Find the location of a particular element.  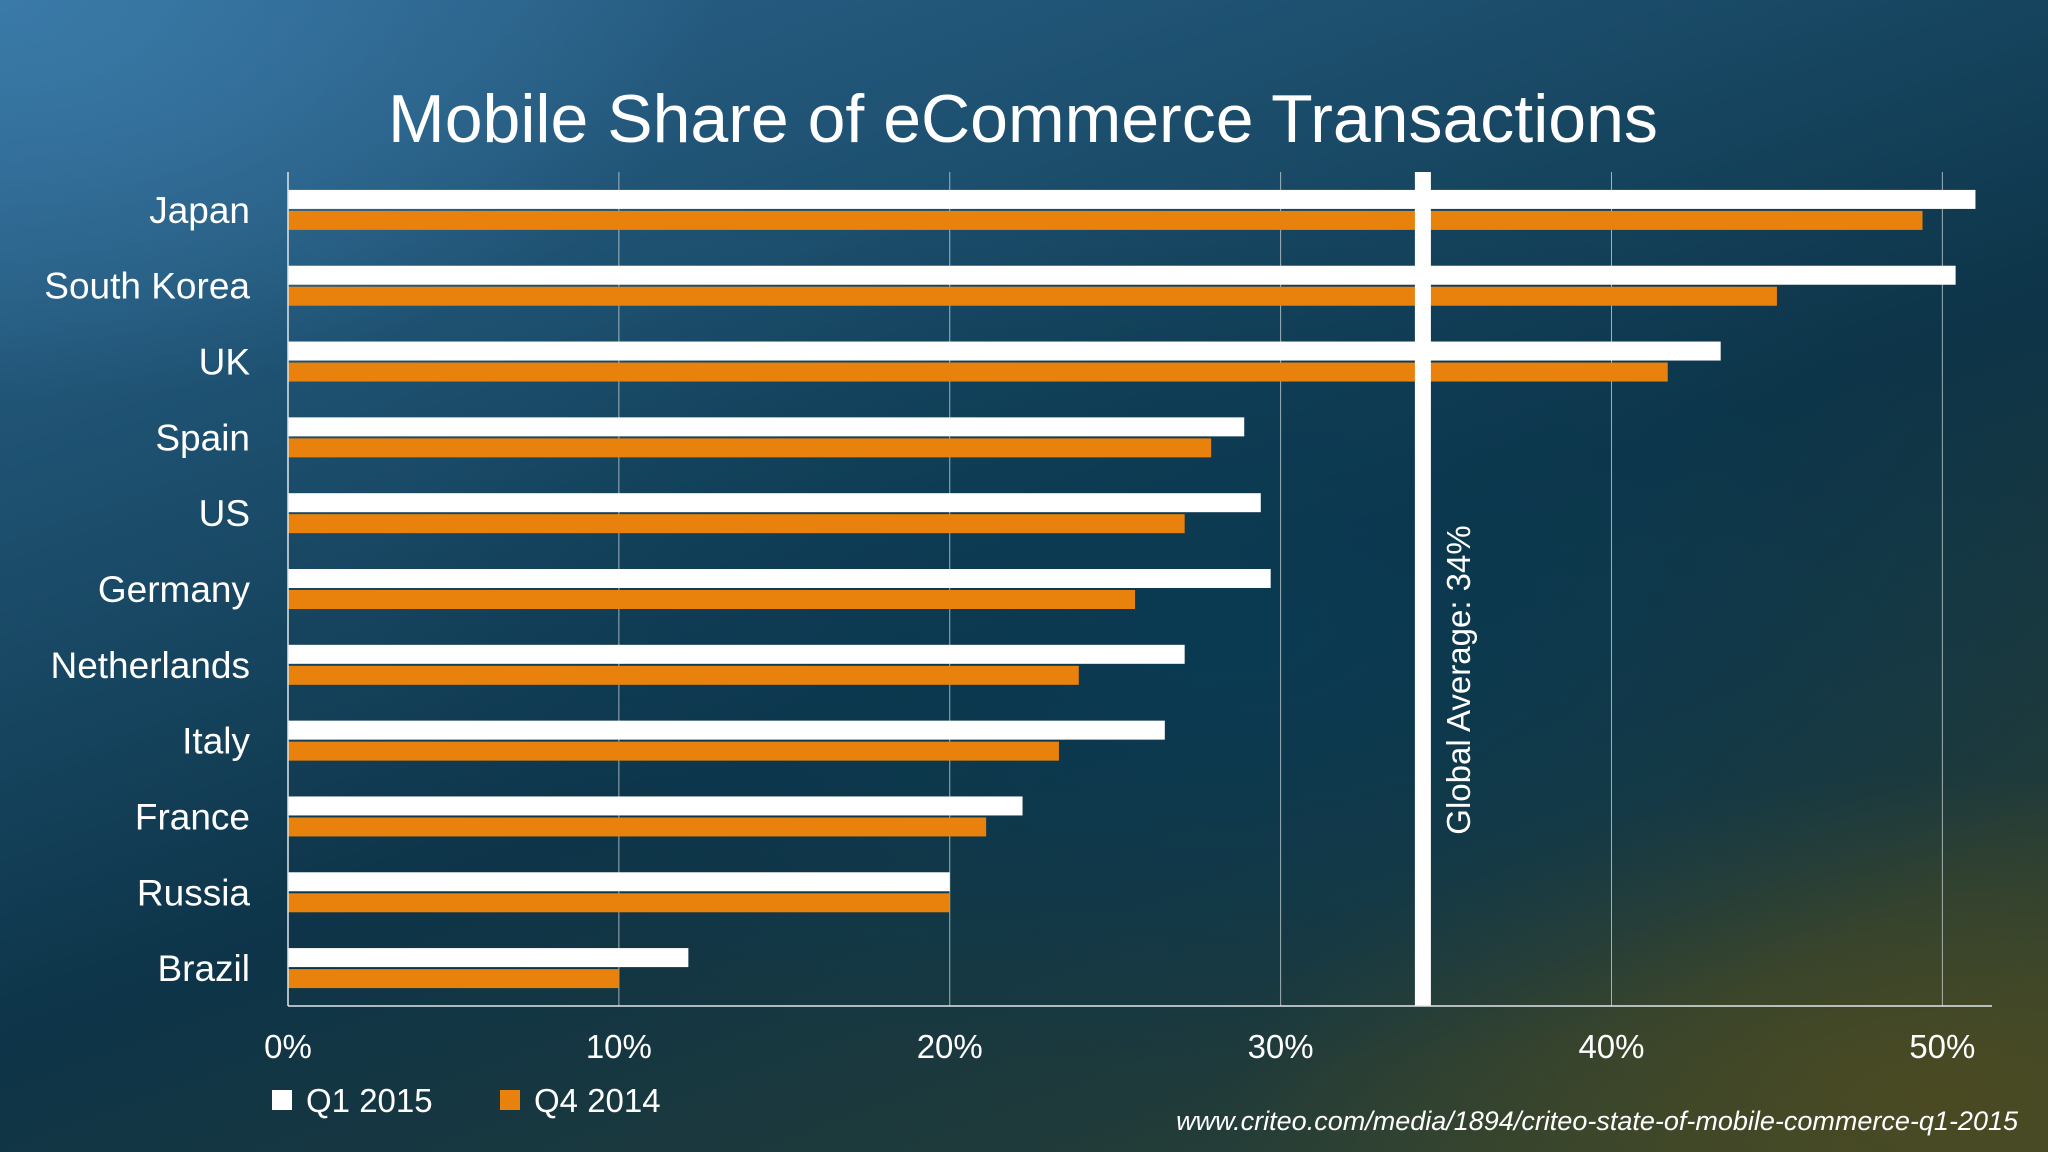

category-label: Spain is located at coordinates (202, 437).